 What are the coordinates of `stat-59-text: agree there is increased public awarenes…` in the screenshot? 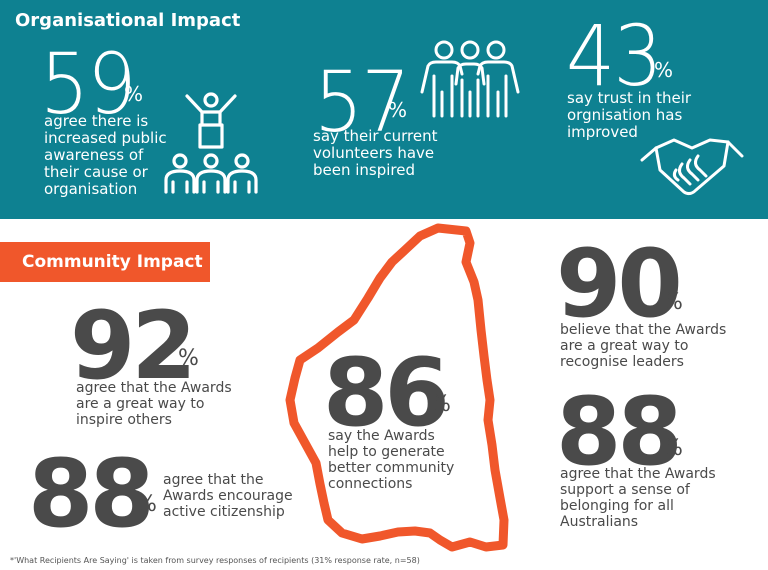 It's located at (105, 155).